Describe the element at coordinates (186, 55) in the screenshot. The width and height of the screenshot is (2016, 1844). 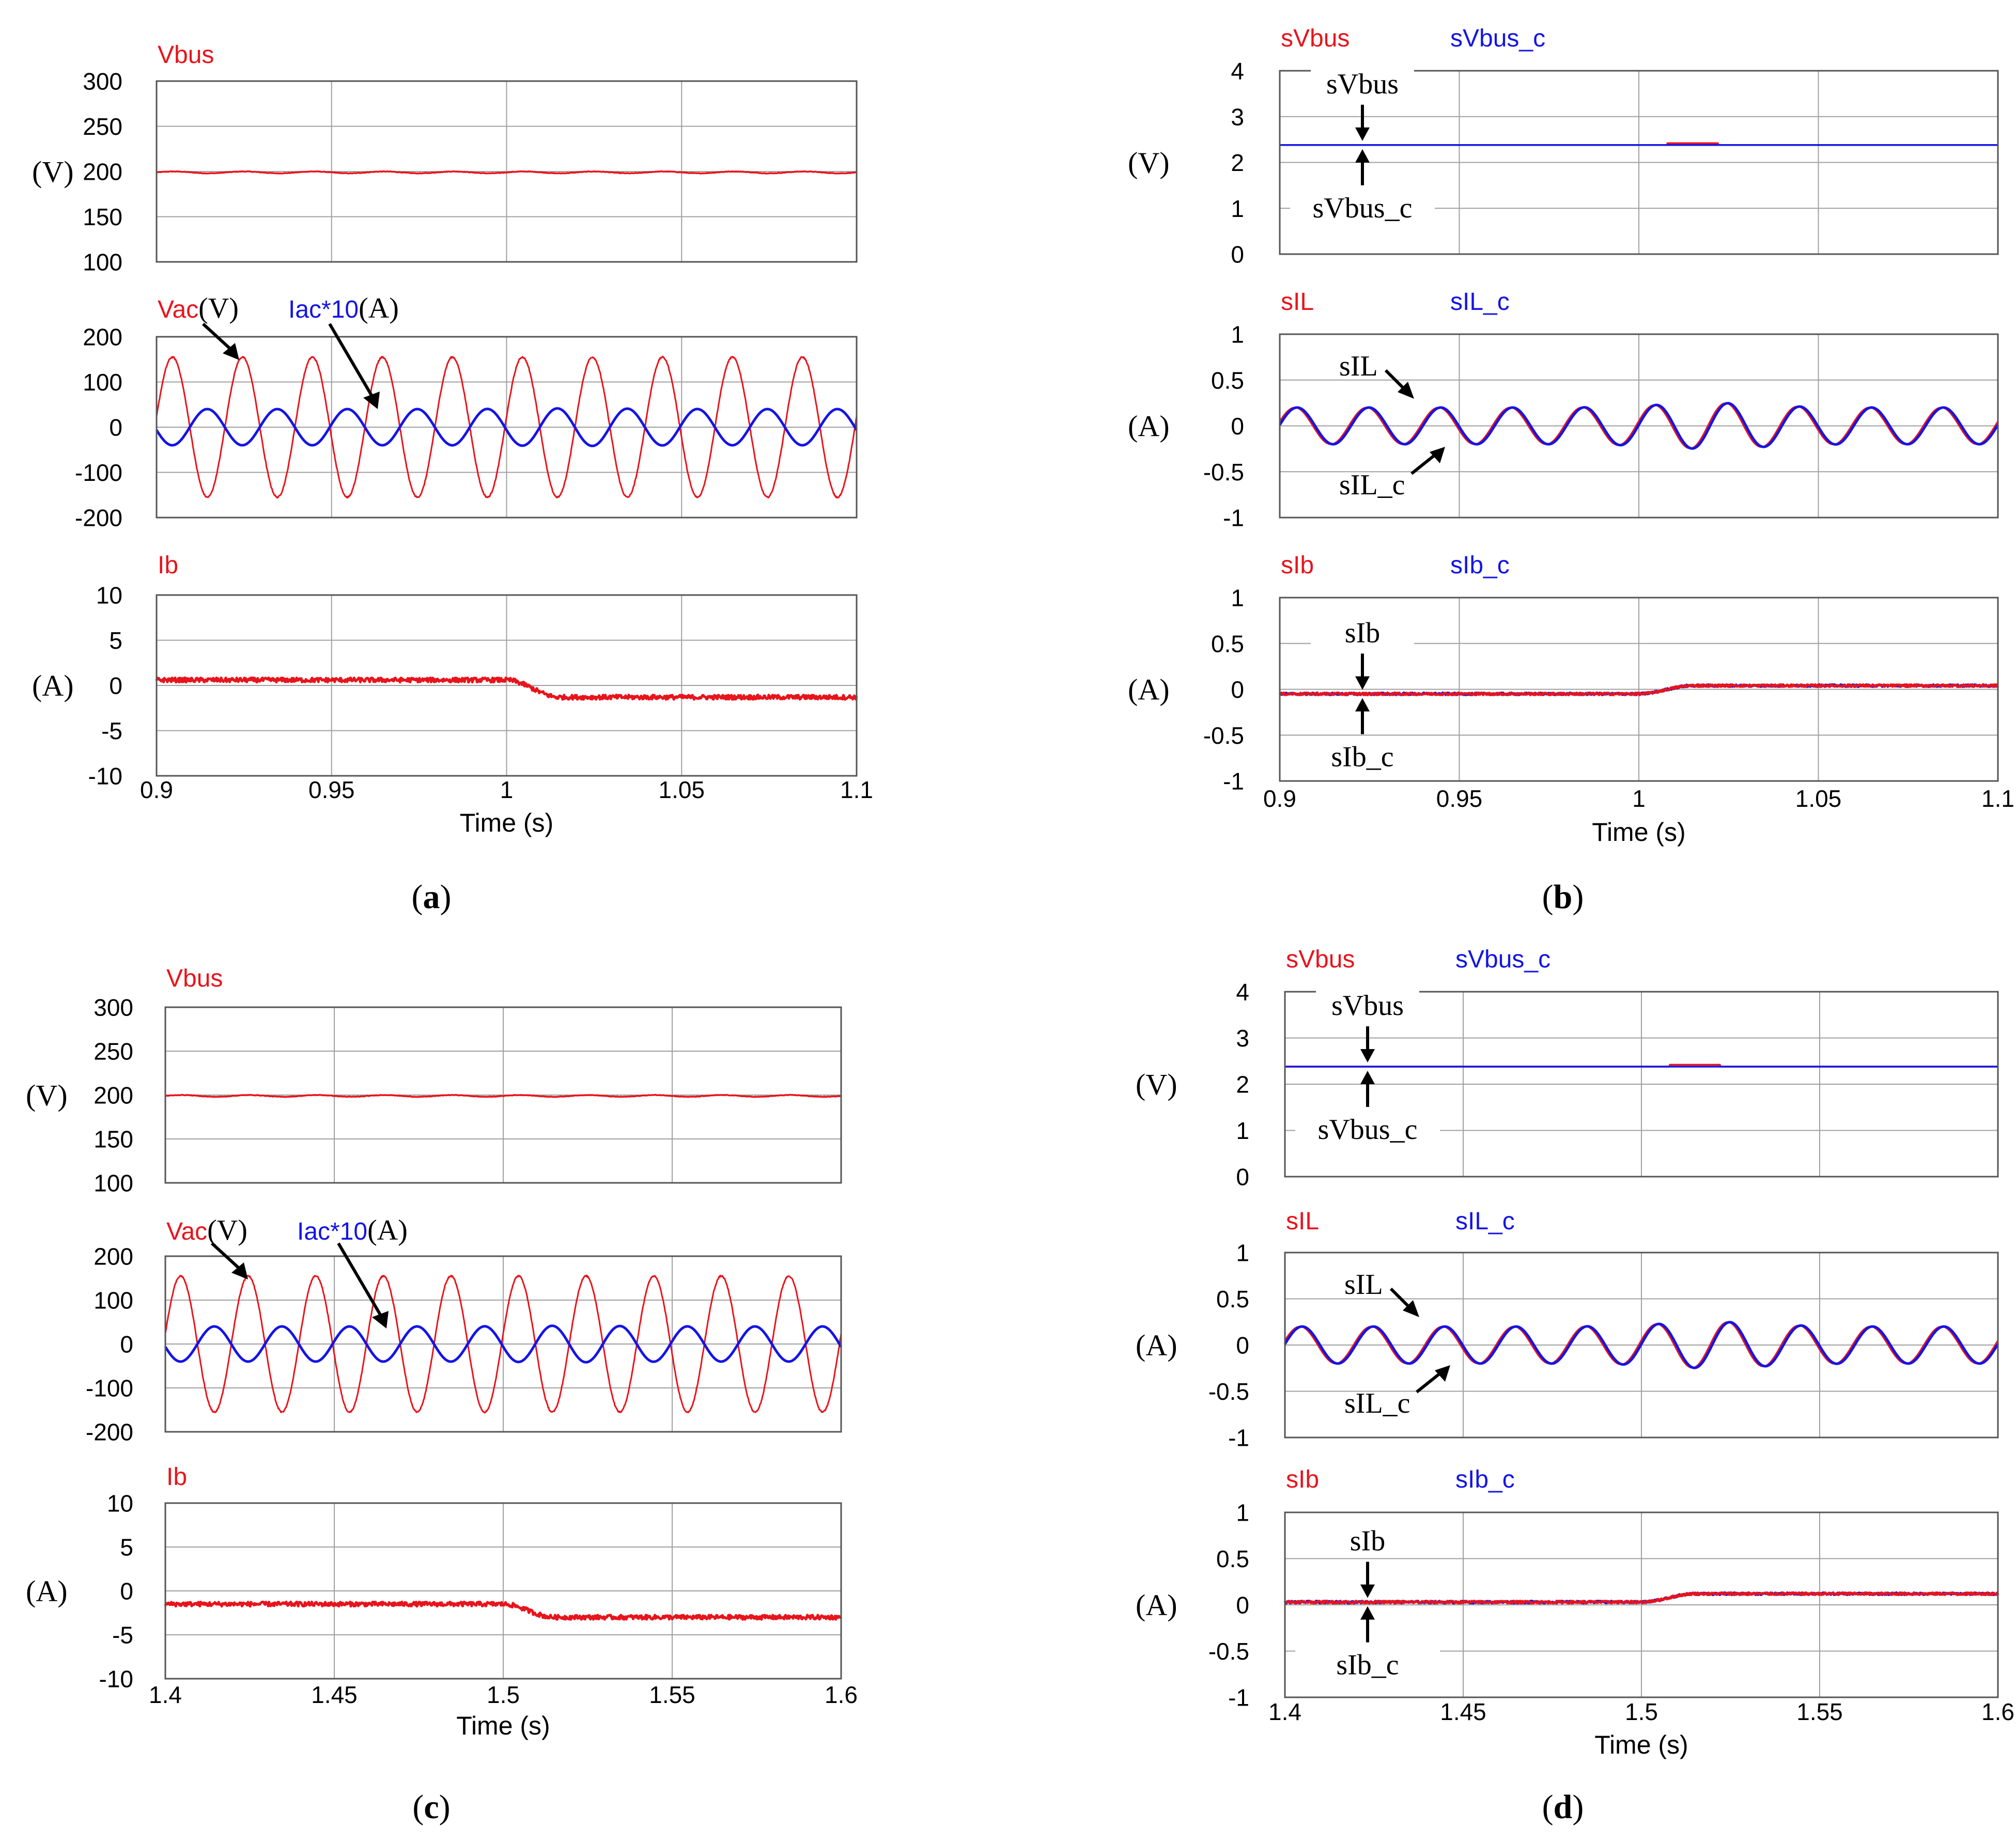
I see `series-label-vbus: Vbus` at that location.